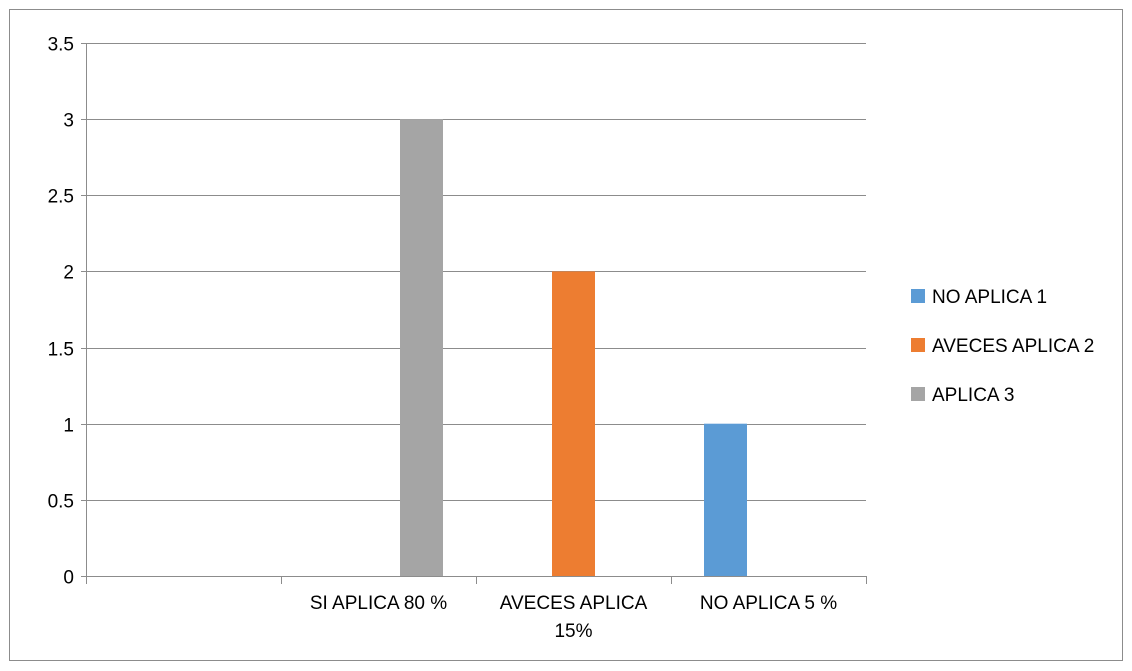 This screenshot has height=671, width=1132. What do you see at coordinates (573, 631) in the screenshot?
I see `x-tick-label: 15%` at bounding box center [573, 631].